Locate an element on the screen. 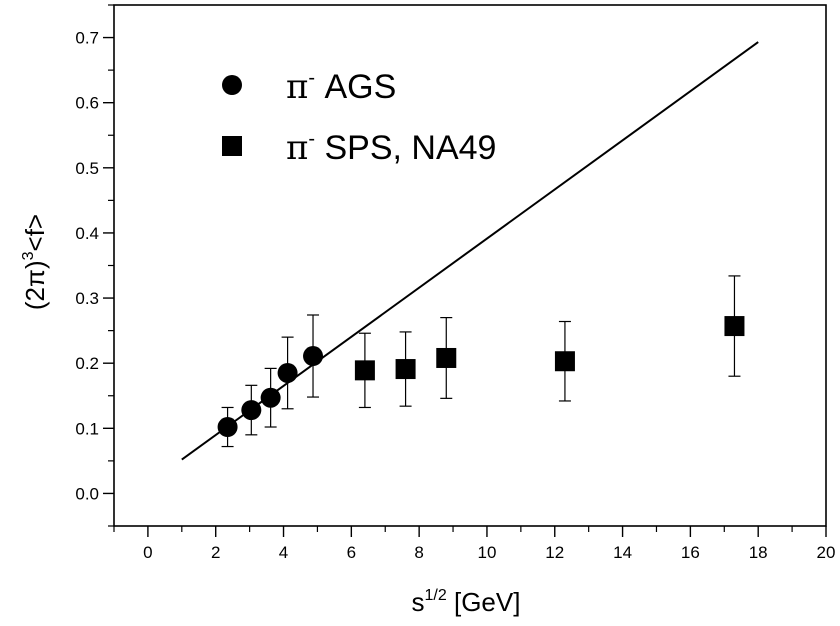  x-tick-label: 14 is located at coordinates (622, 552).